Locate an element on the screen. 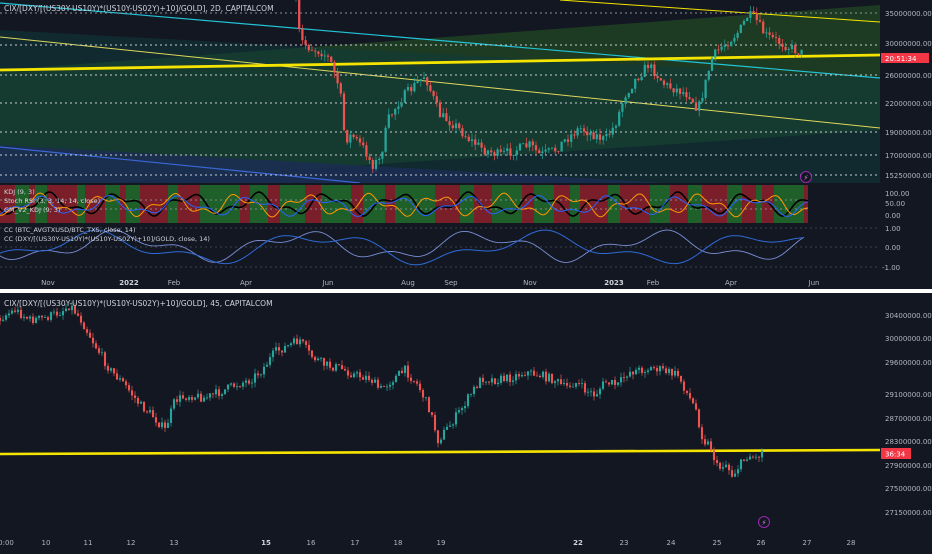 Image resolution: width=932 pixels, height=554 pixels. pane-separator is located at coordinates (466, 291).